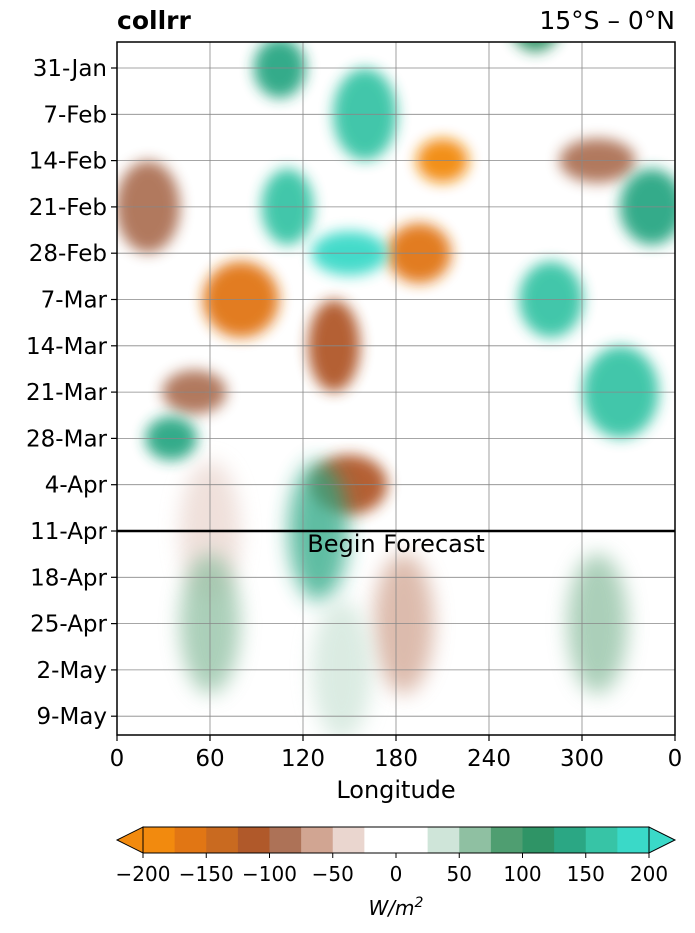  Describe the element at coordinates (68, 625) in the screenshot. I see `y-tick-label: 25-Apr` at that location.